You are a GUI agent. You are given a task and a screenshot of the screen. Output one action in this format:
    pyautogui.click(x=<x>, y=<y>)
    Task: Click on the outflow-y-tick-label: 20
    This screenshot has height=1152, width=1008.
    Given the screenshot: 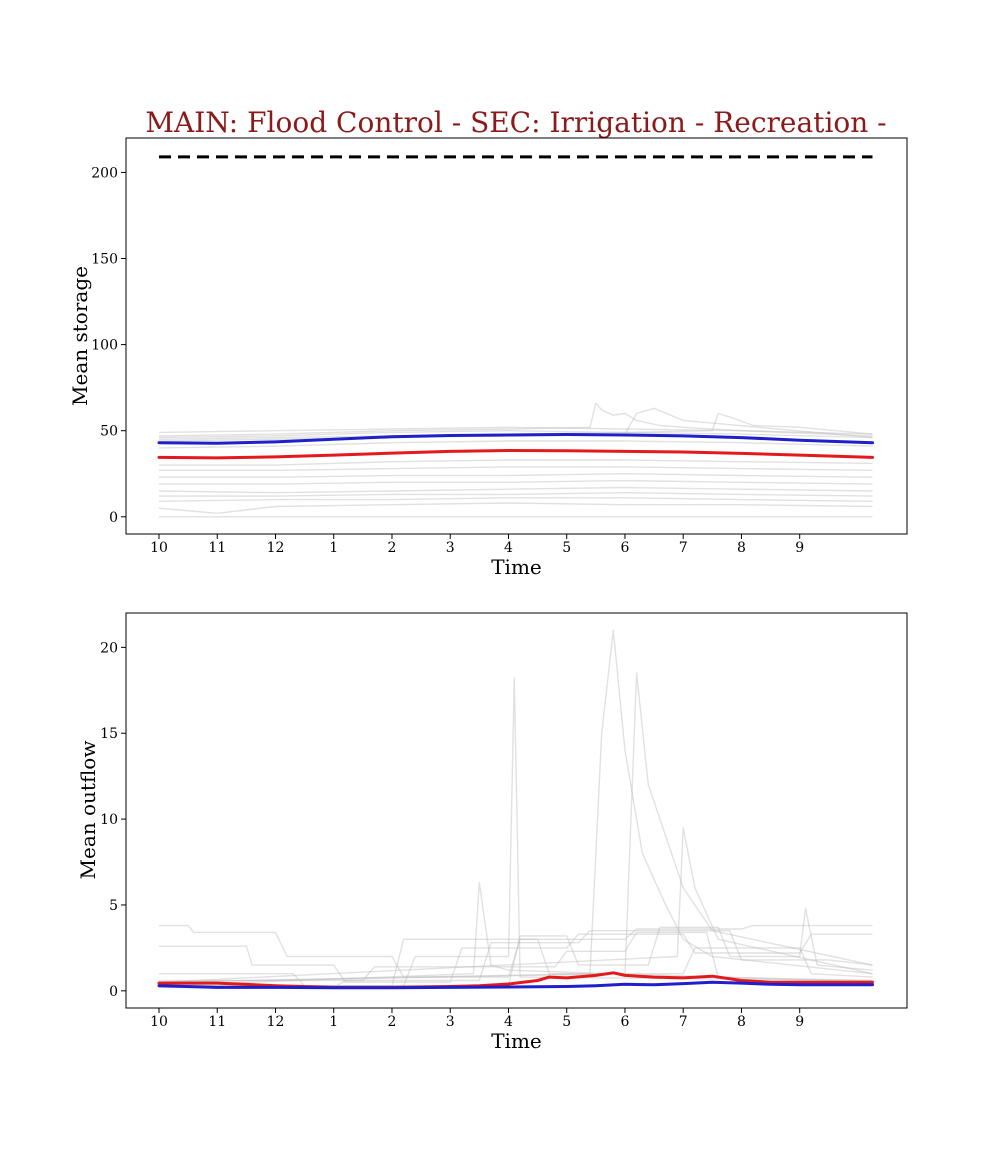 What is the action you would take?
    pyautogui.click(x=109, y=648)
    